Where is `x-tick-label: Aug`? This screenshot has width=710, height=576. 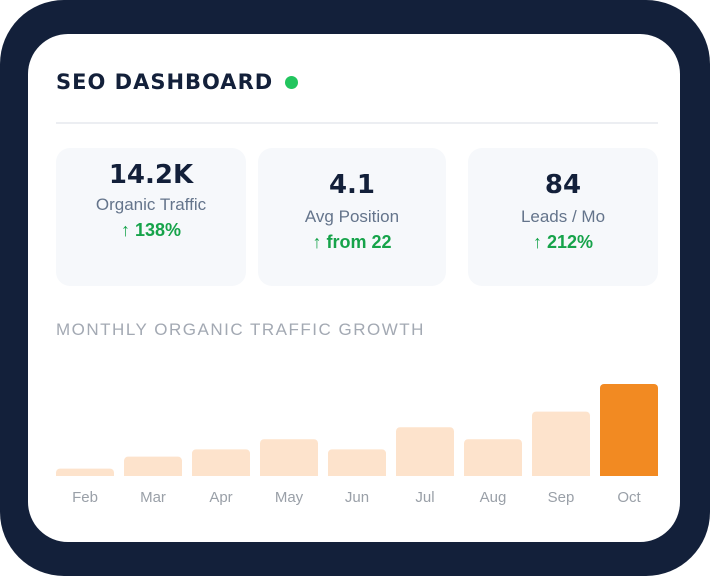 x-tick-label: Aug is located at coordinates (493, 497).